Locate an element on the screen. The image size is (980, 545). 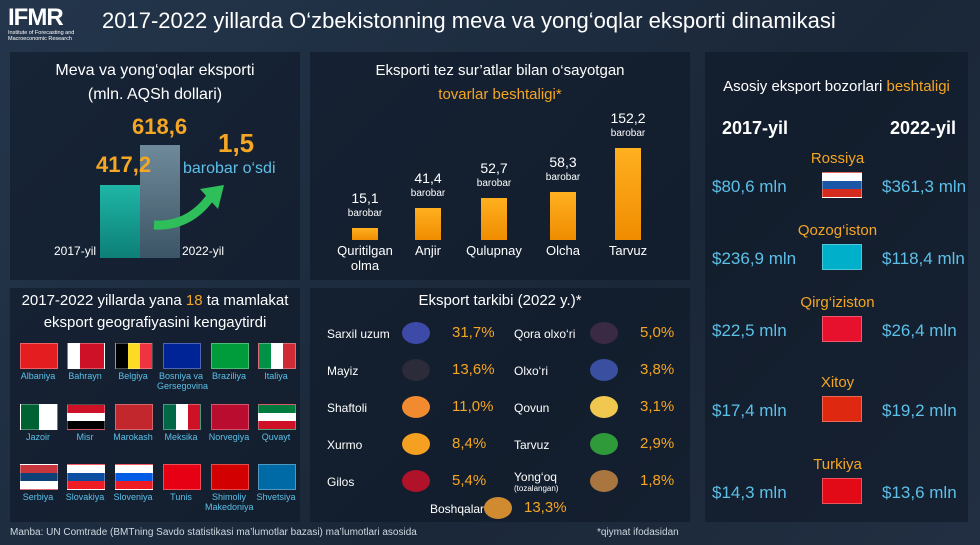
item-name: Shaftoli is located at coordinates (347, 408).